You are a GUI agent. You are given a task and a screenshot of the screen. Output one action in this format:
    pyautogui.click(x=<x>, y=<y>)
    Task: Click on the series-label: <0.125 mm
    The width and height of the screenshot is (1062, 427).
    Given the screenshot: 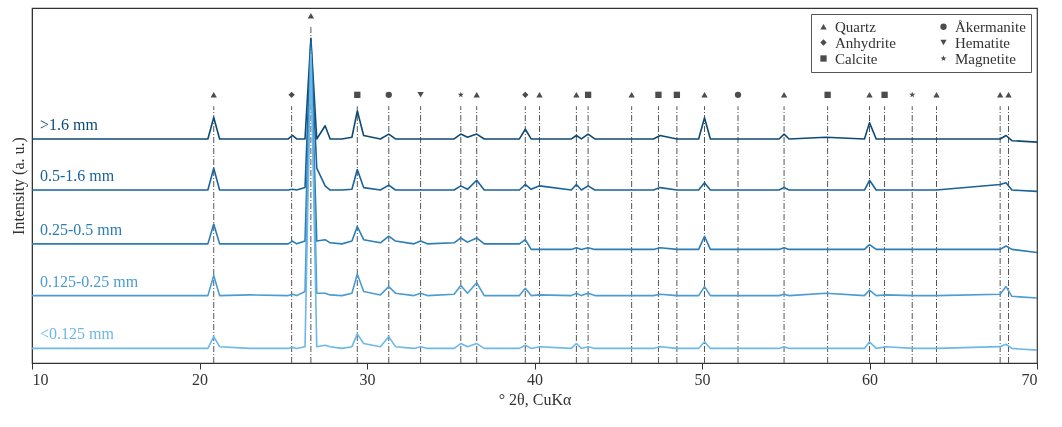 What is the action you would take?
    pyautogui.click(x=77, y=334)
    